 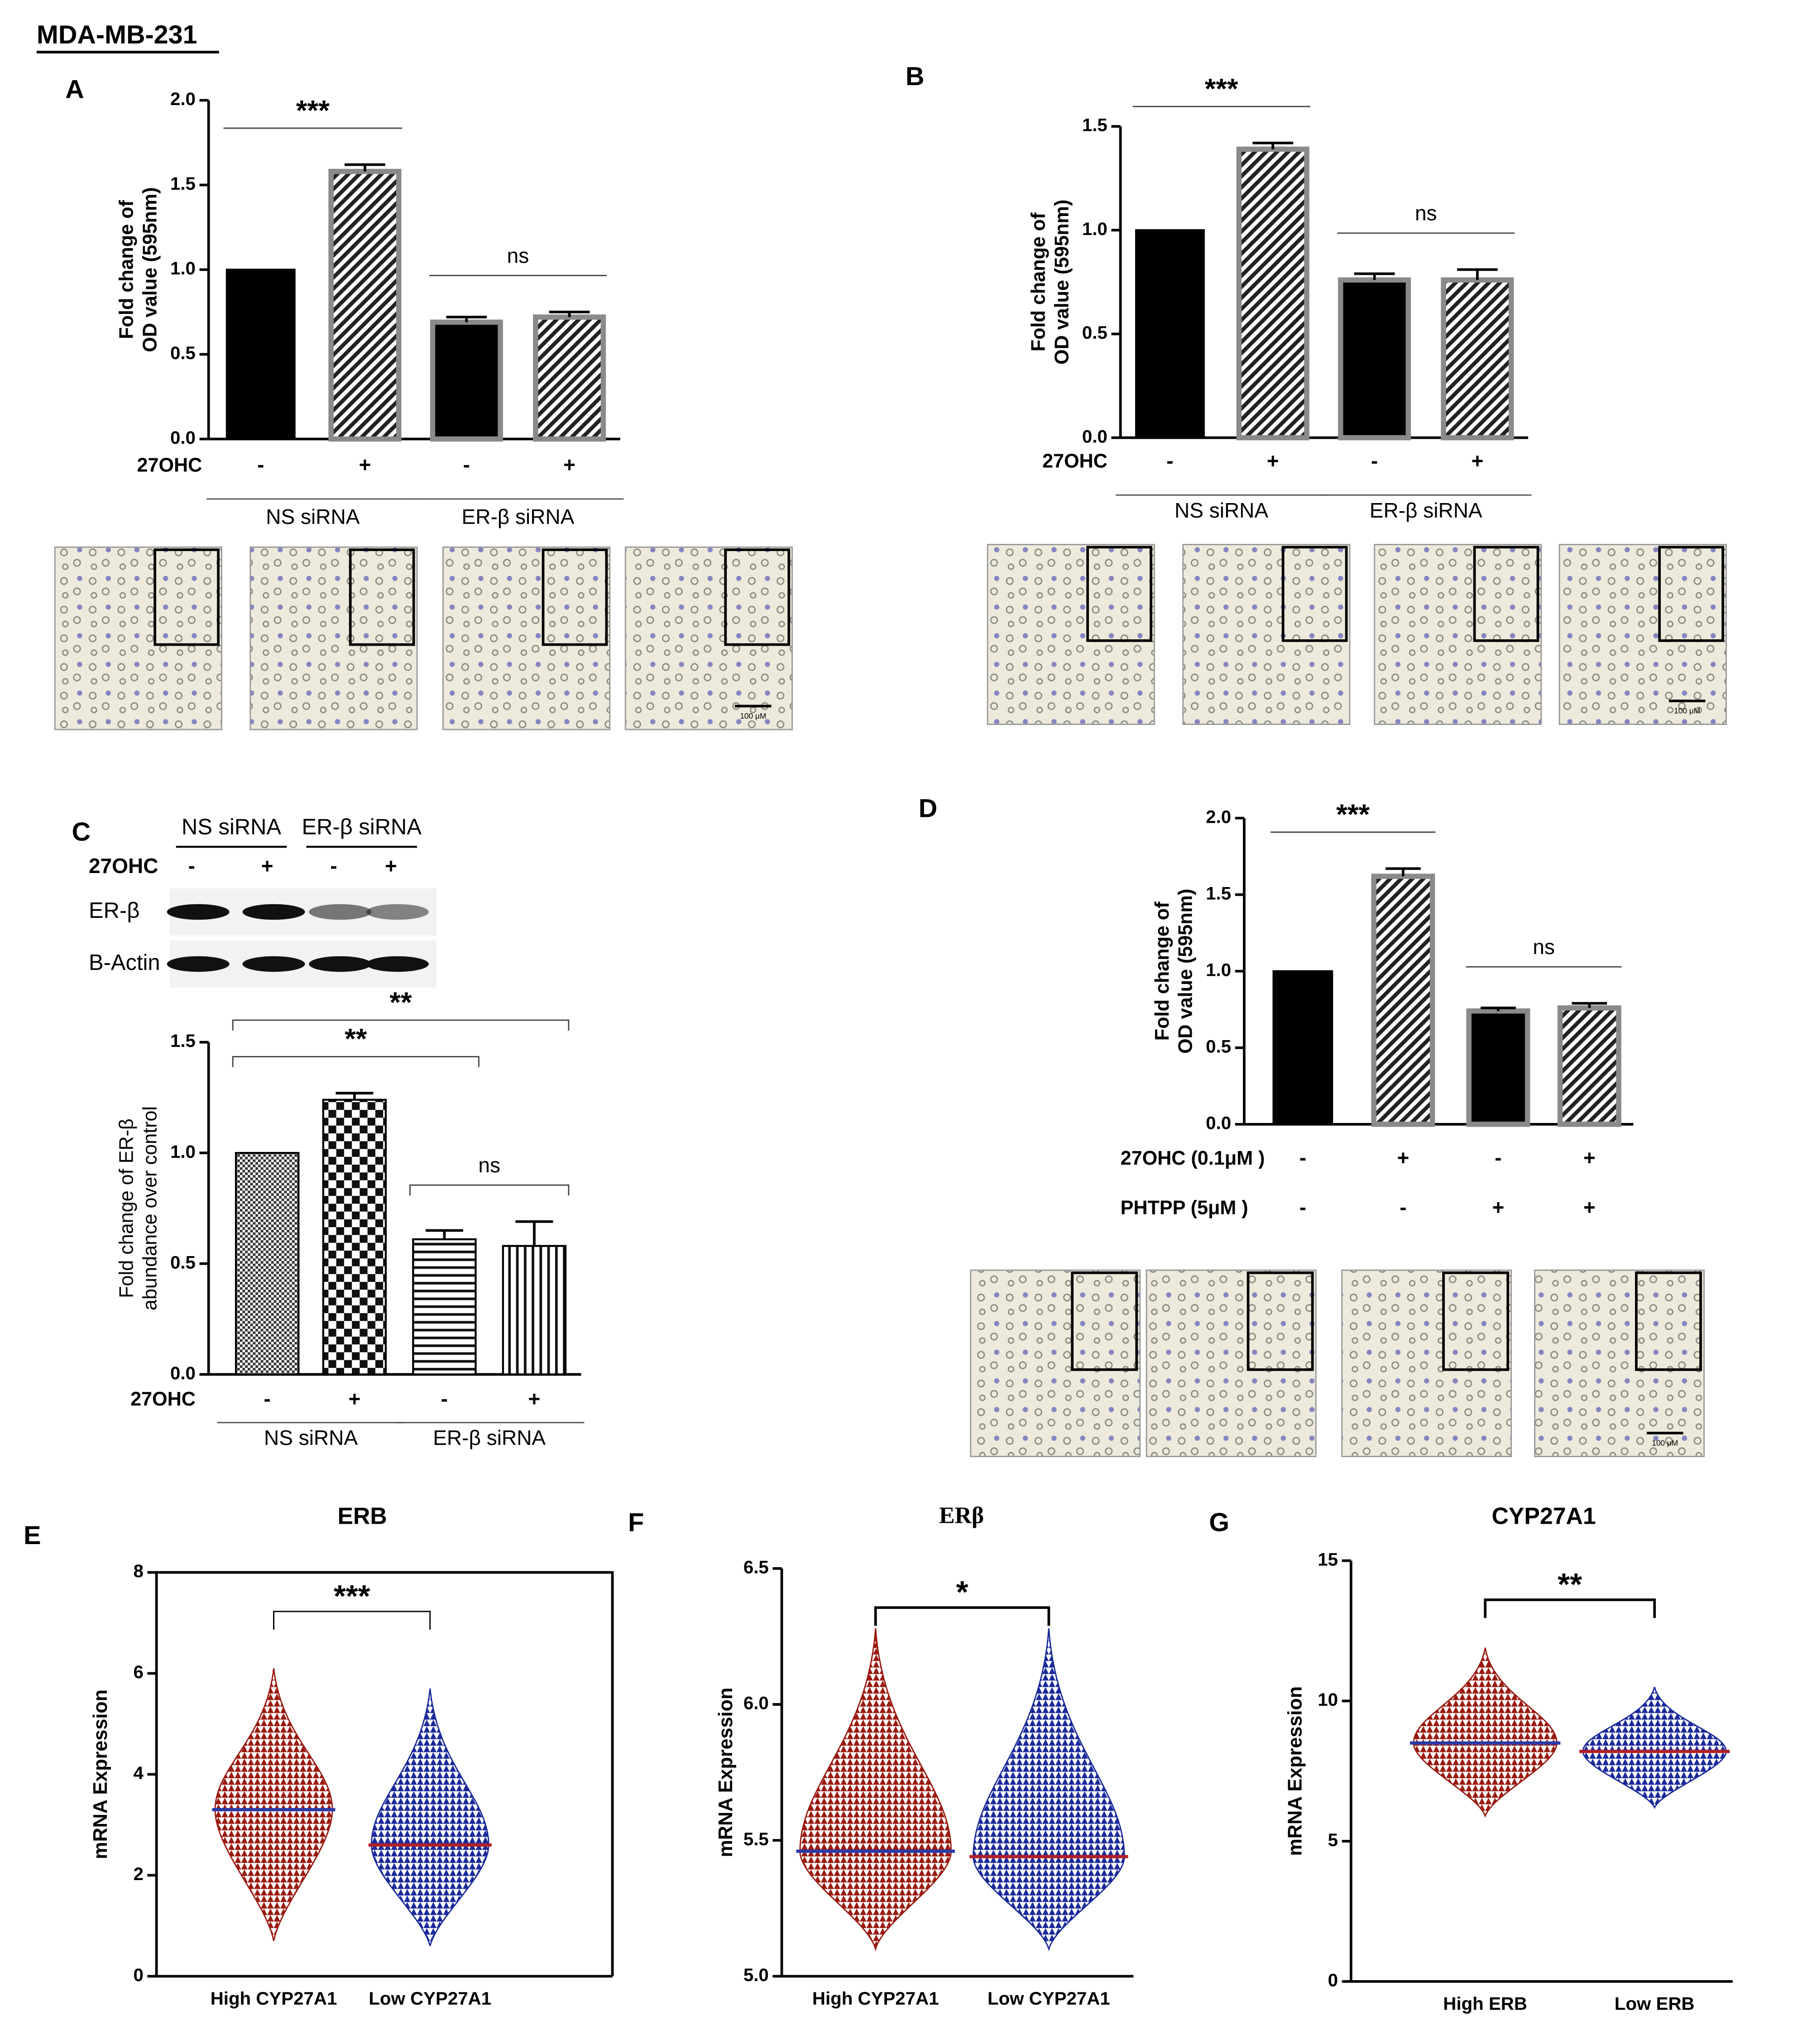 What do you see at coordinates (81, 831) in the screenshot?
I see `panel-letter: C` at bounding box center [81, 831].